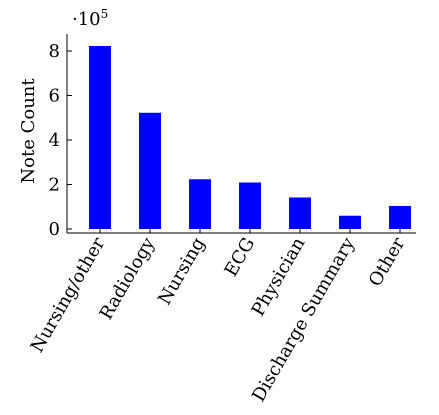 Image resolution: width=439 pixels, height=415 pixels. What do you see at coordinates (54, 51) in the screenshot?
I see `y-tick-label: 8` at bounding box center [54, 51].